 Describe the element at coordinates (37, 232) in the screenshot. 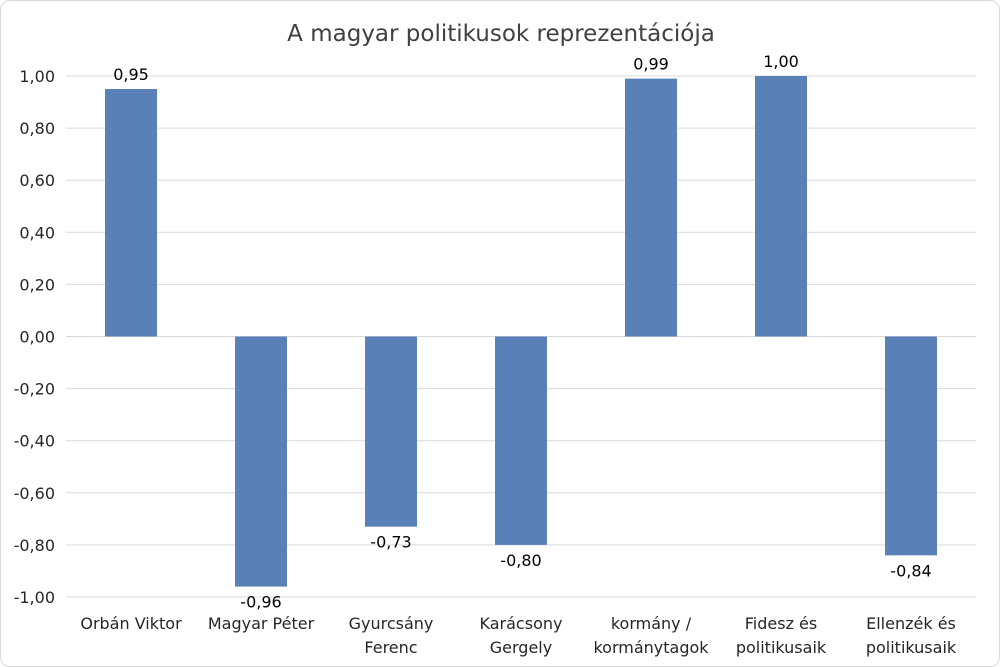

I see `y-tick-label: 0,40` at that location.